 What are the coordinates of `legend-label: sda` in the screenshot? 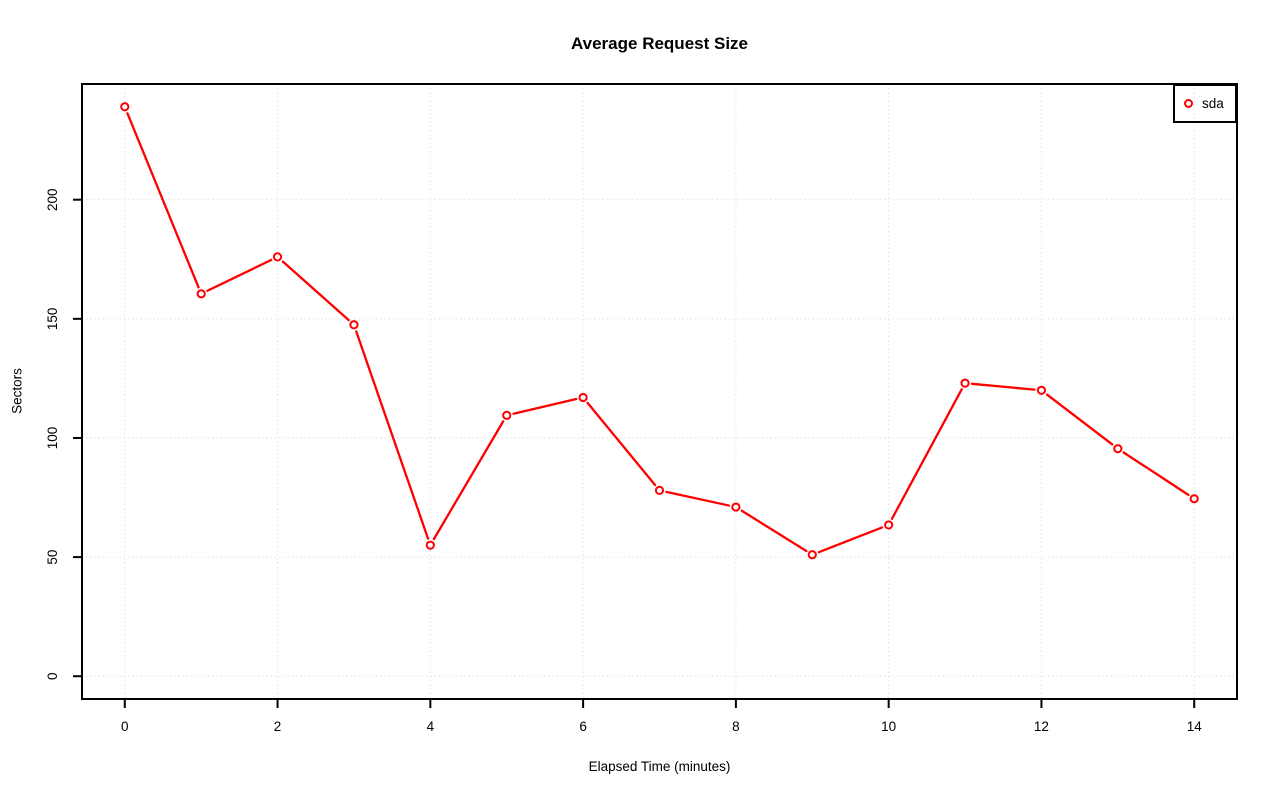 It's located at (1213, 103).